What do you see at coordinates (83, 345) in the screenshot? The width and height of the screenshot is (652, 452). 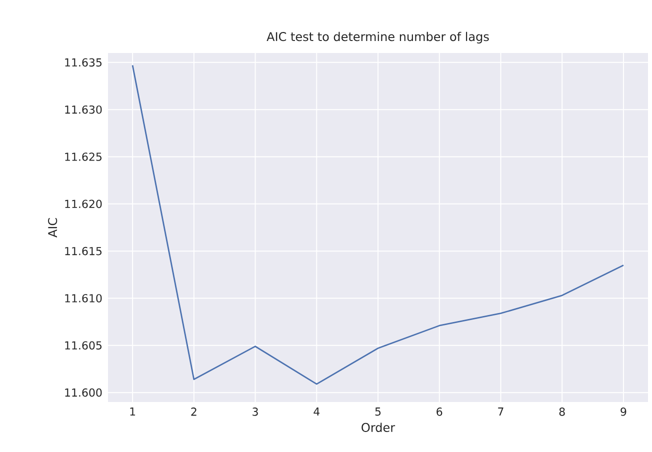 I see `y-tick-label: 11.605` at bounding box center [83, 345].